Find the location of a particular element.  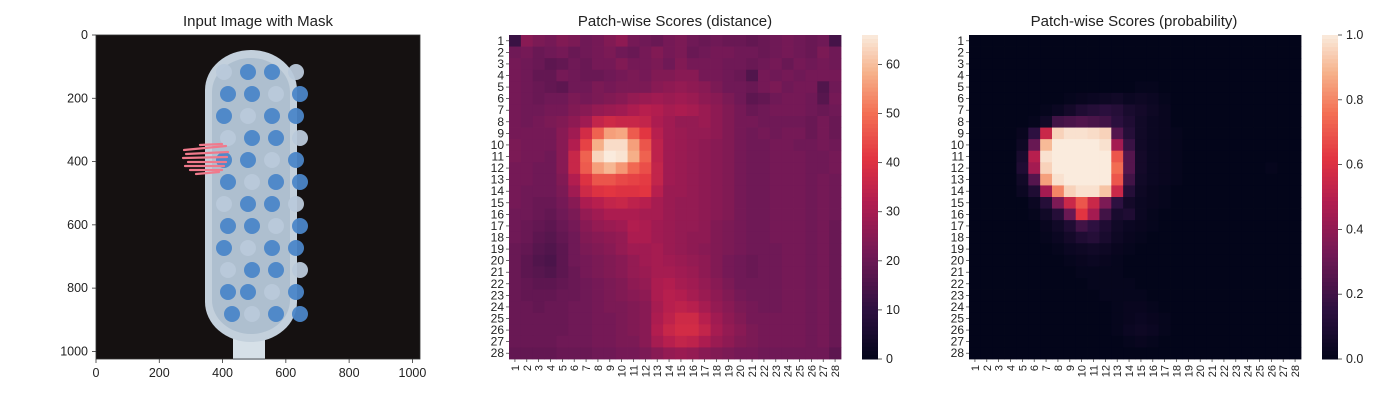

row-tick-label: 2 is located at coordinates (960, 52).